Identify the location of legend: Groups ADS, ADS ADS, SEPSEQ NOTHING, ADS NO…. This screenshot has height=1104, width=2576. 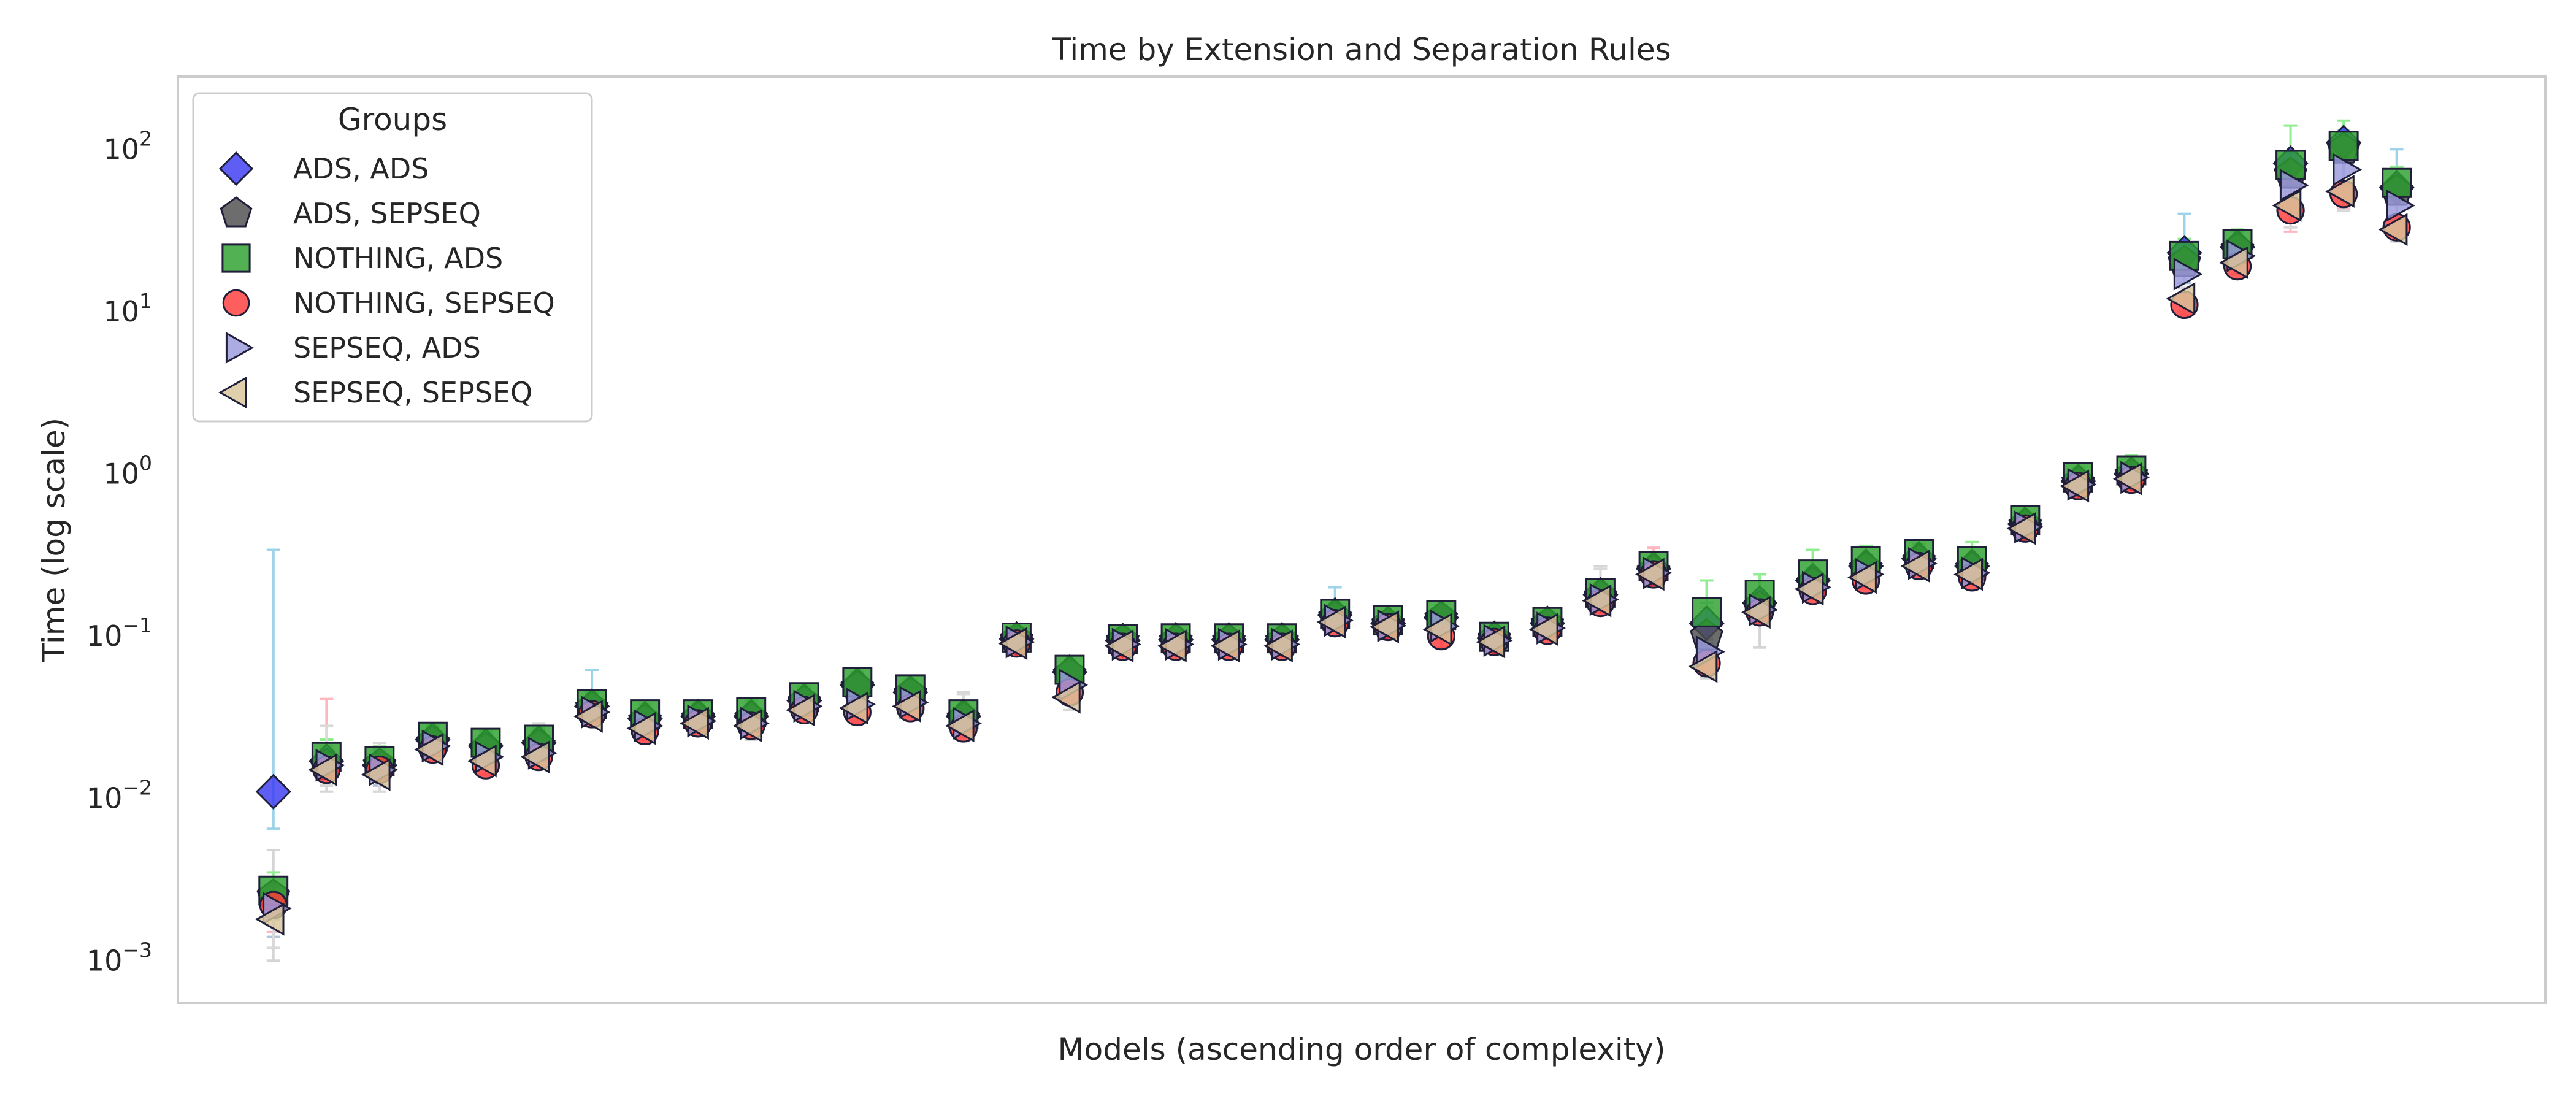
(392, 257).